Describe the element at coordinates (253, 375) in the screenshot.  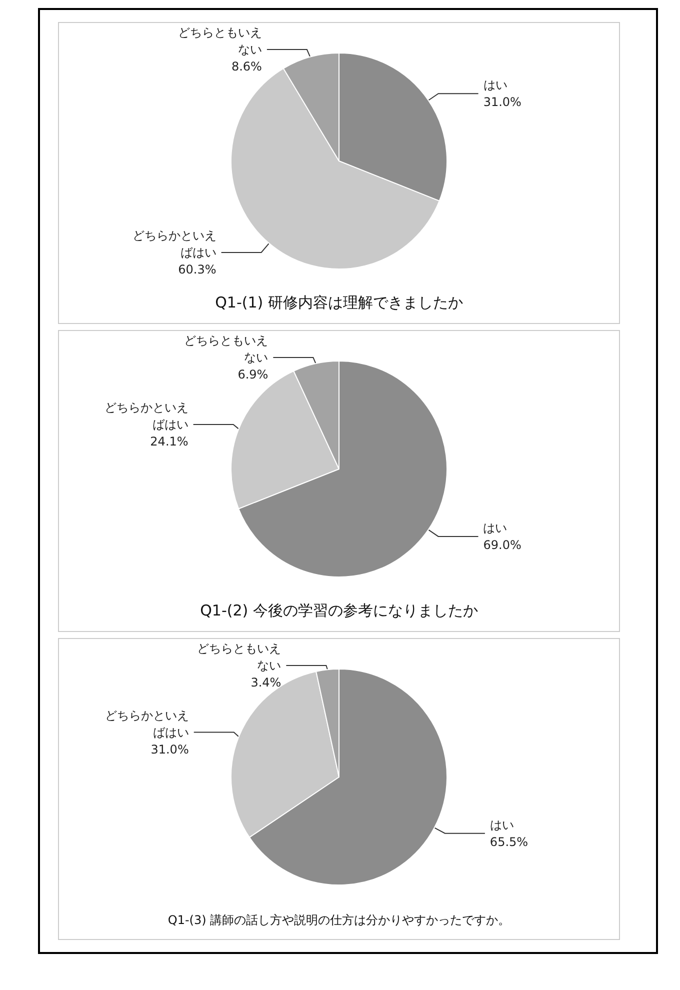
I see `data-label: 6.9%` at that location.